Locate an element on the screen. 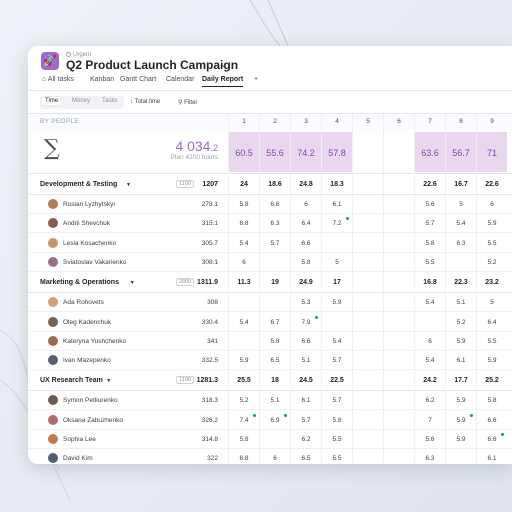 This screenshot has height=512, width=512. group-day-total: 24.8 is located at coordinates (306, 184).